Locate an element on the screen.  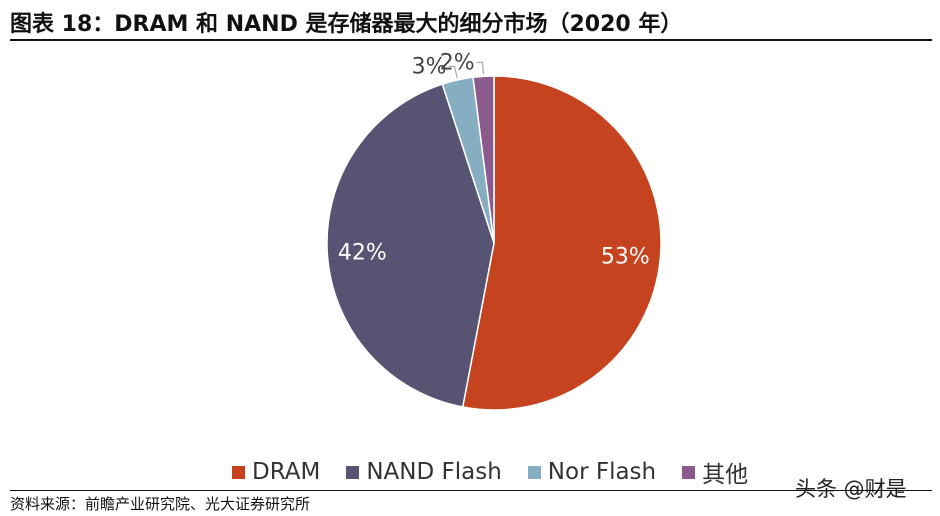
legend-item-nor-flash: Nor Flash is located at coordinates (592, 472).